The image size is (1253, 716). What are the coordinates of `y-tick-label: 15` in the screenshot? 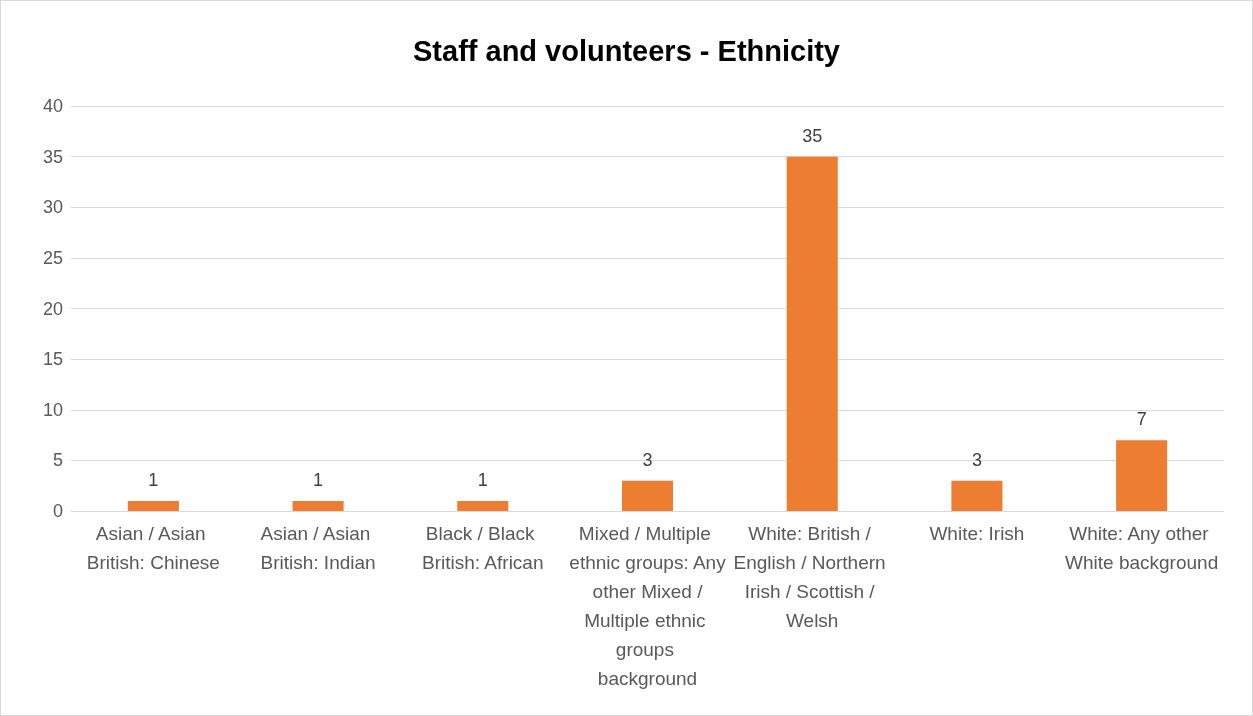 It's located at (52, 359).